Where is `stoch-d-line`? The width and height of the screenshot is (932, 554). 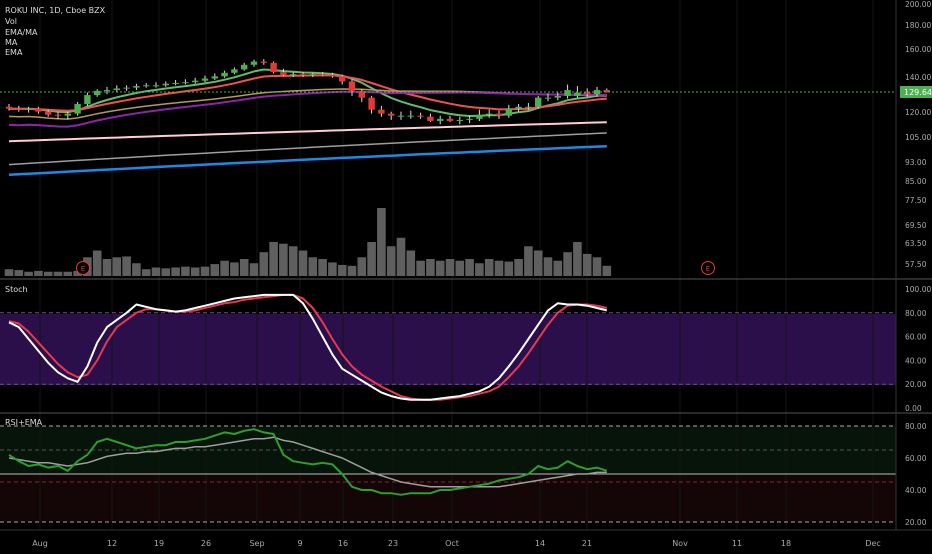 stoch-d-line is located at coordinates (308, 347).